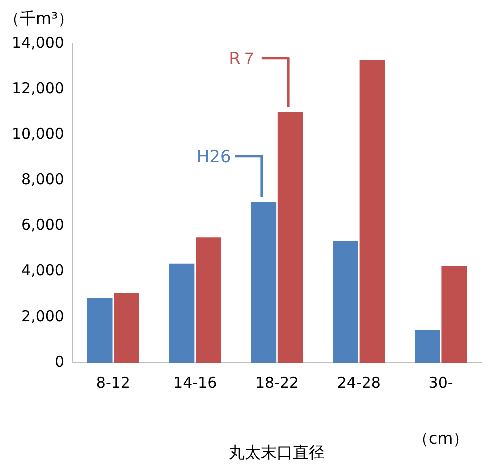  Describe the element at coordinates (441, 383) in the screenshot. I see `x-tick-label: 30-` at that location.